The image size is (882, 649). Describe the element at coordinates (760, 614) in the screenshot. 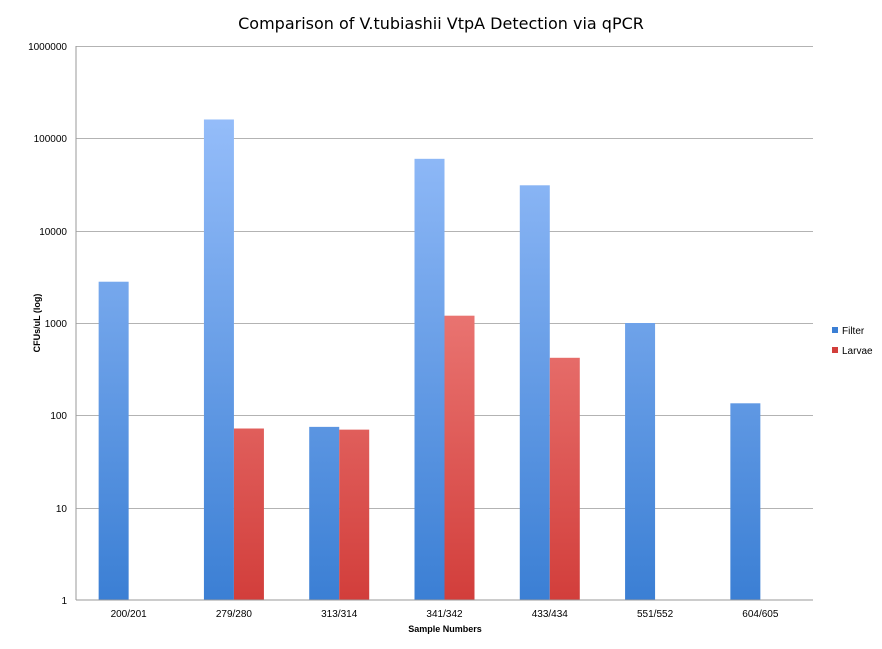

I see `x-tick-label: 604/605` at that location.